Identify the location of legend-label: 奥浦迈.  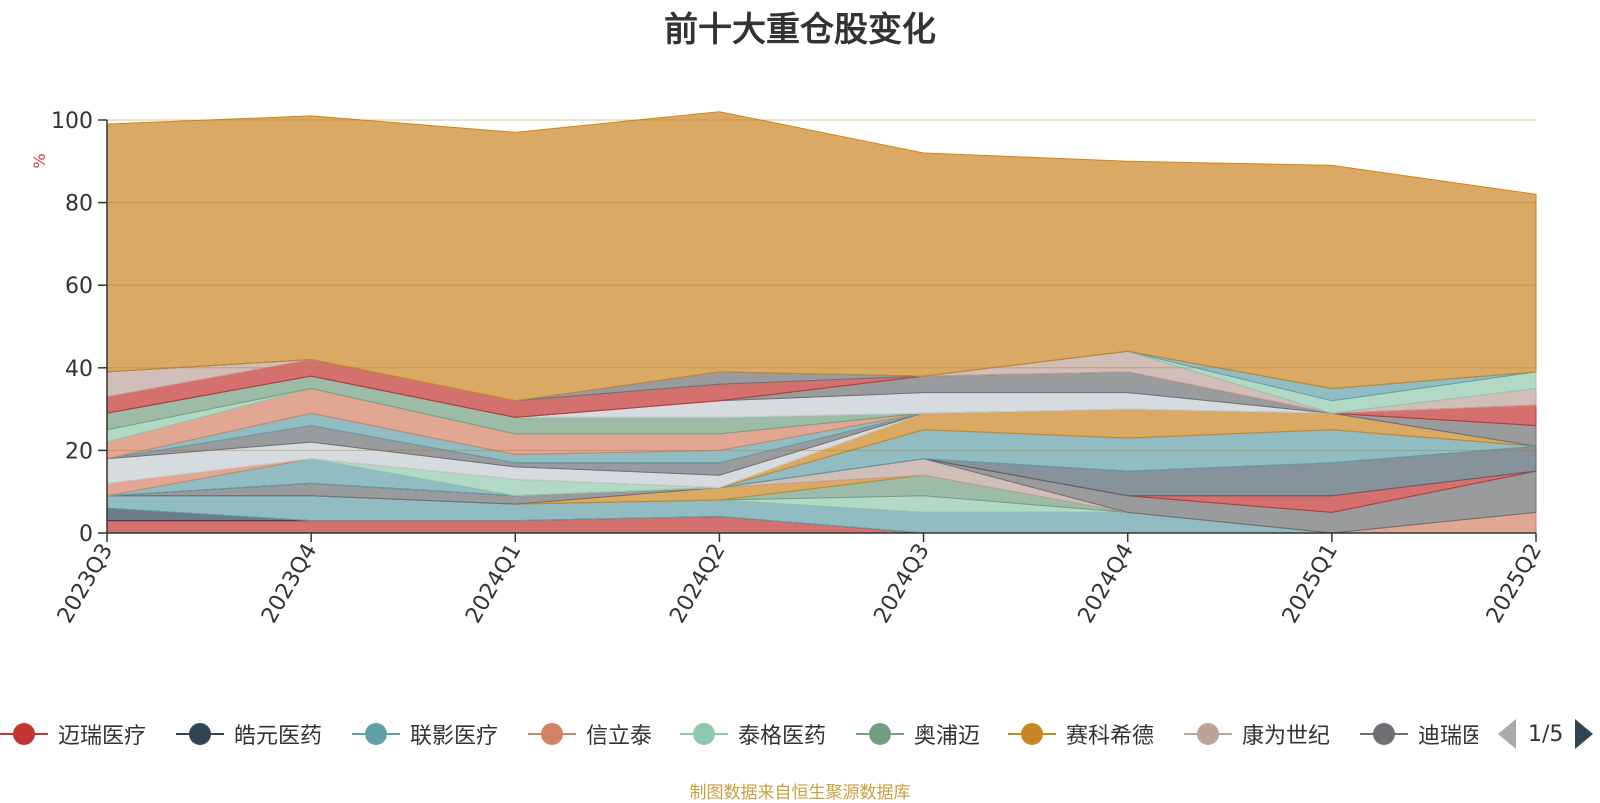
(947, 736).